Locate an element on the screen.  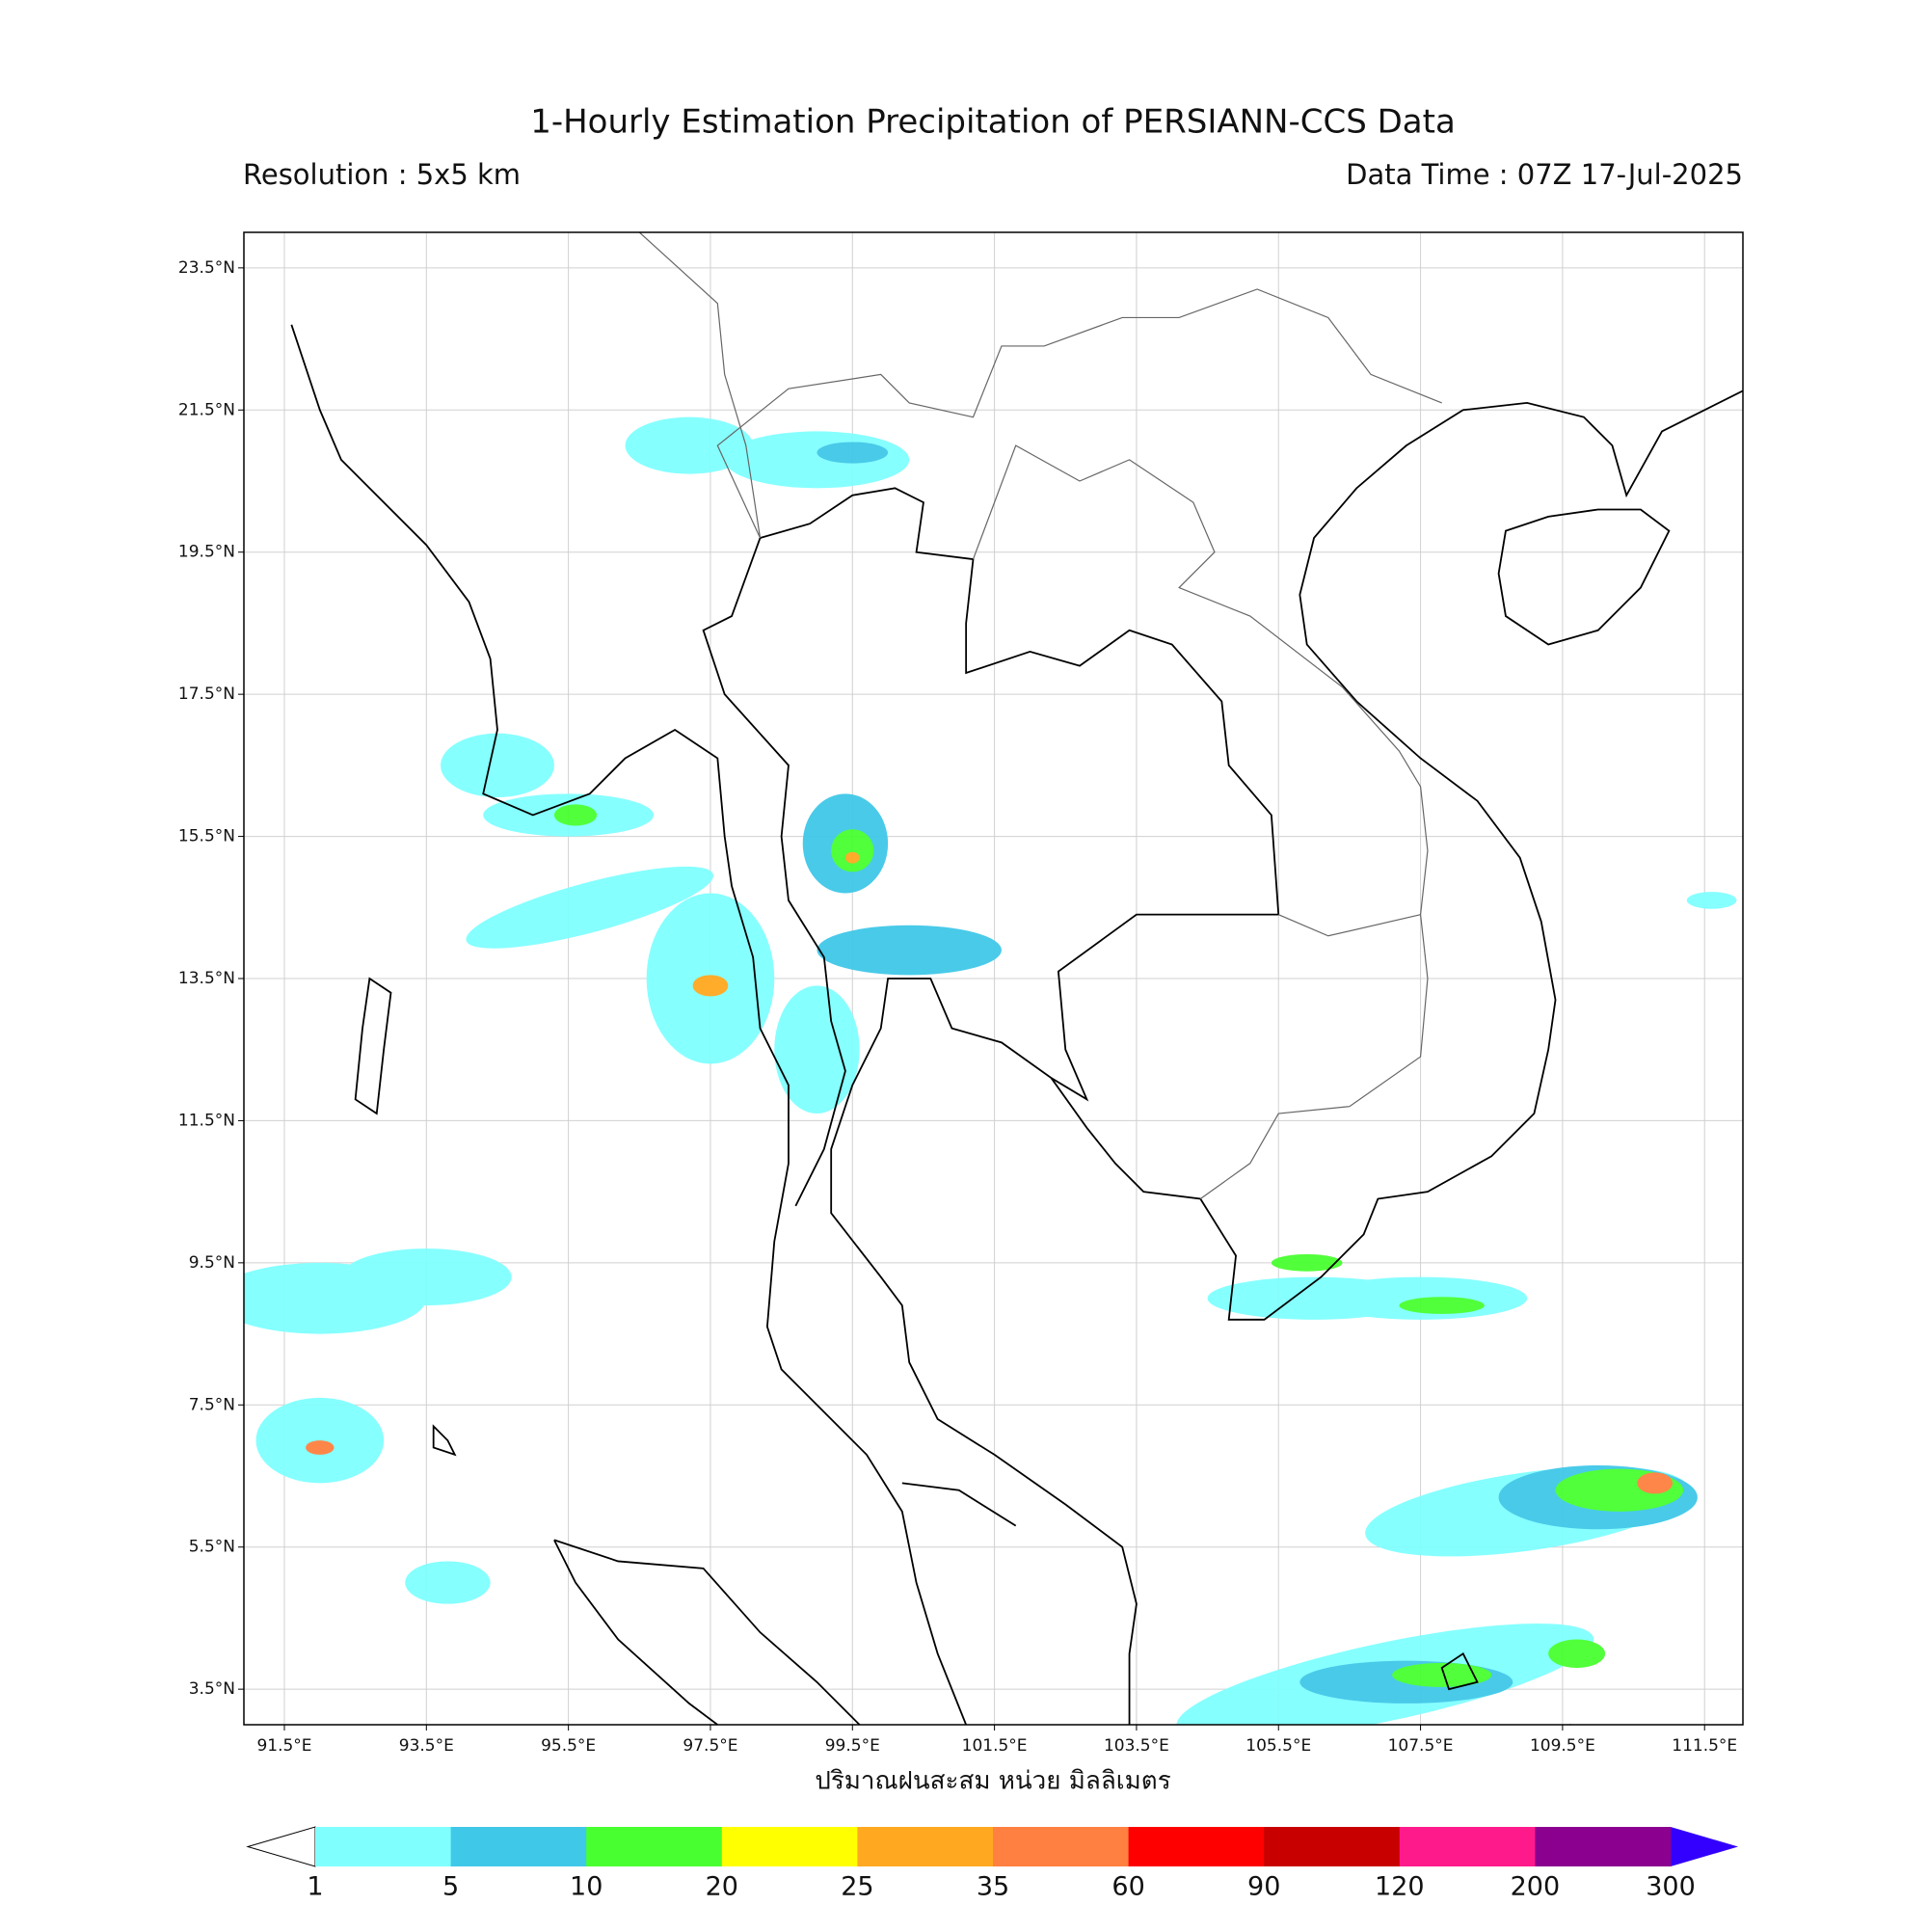
colorbar-label: 25 is located at coordinates (857, 1887).